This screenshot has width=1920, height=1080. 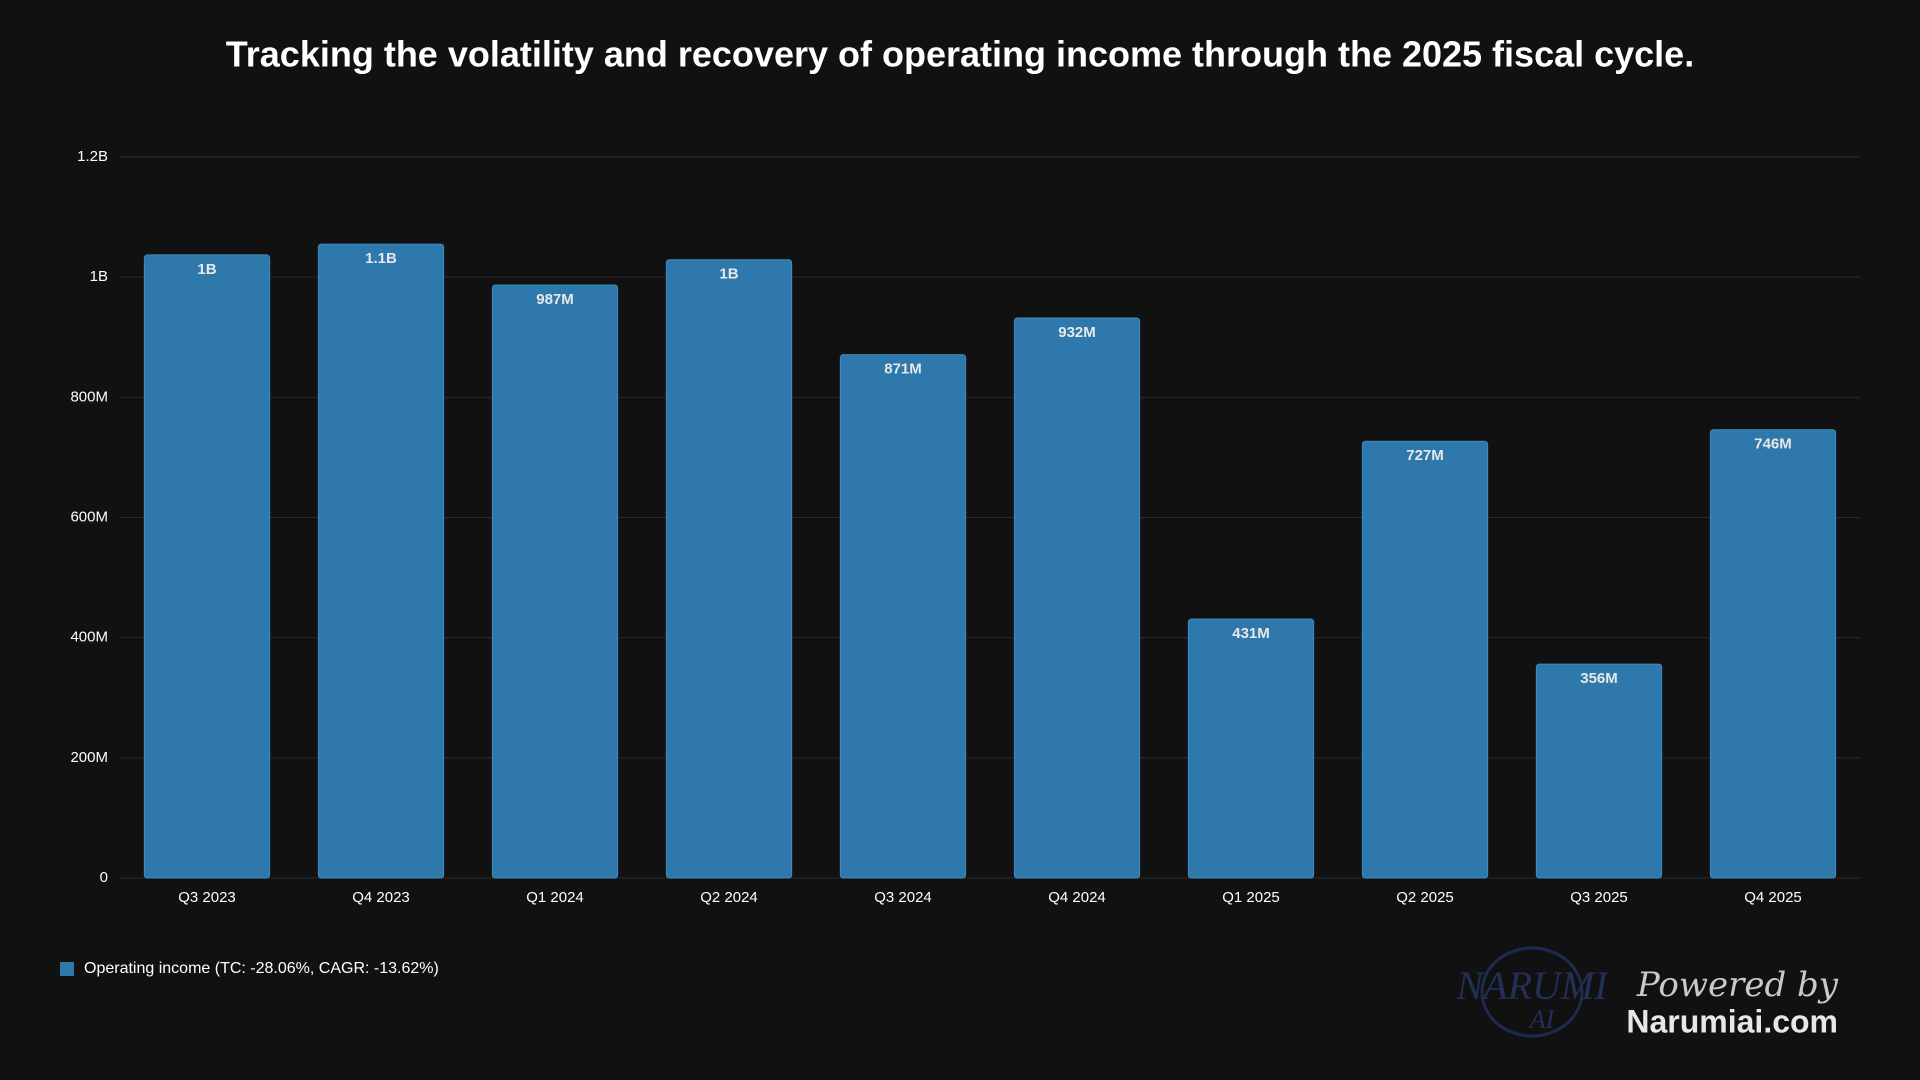 I want to click on y-tick-label: 600M, so click(x=89, y=516).